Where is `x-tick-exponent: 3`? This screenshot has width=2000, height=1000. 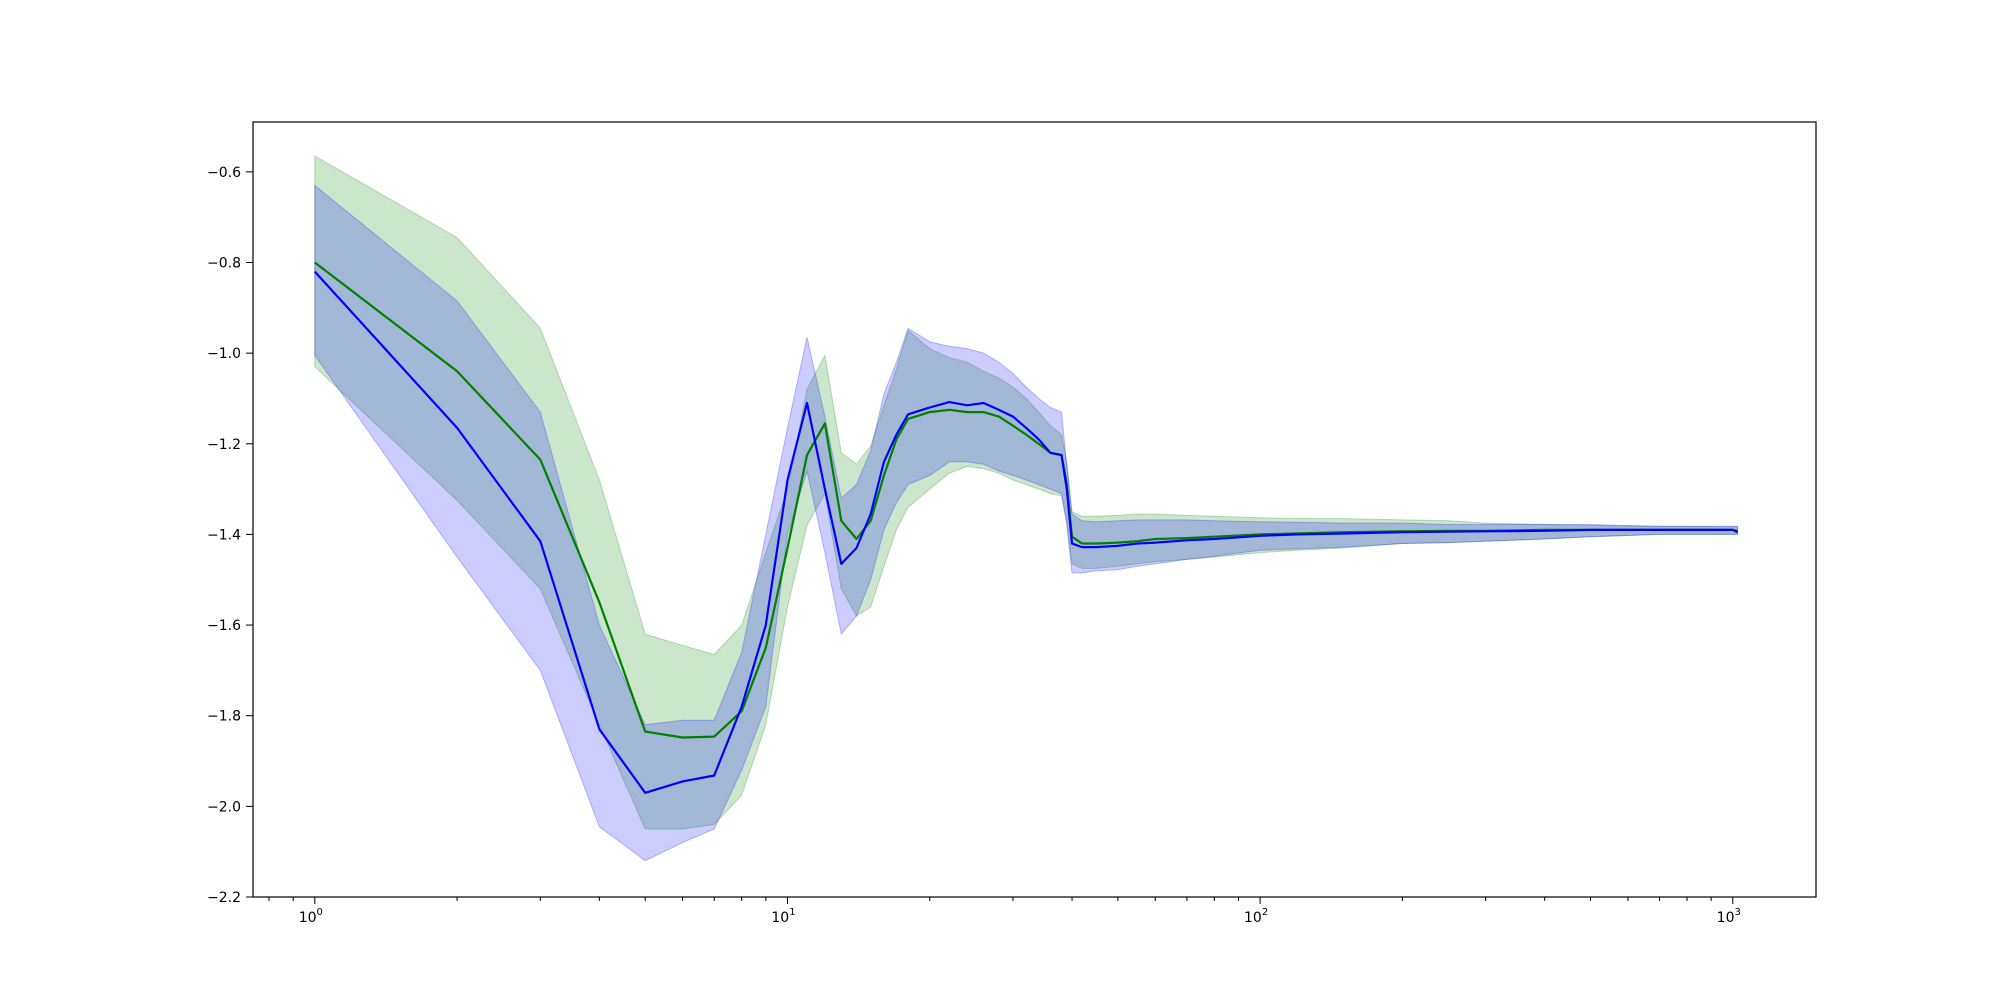 x-tick-exponent: 3 is located at coordinates (1737, 912).